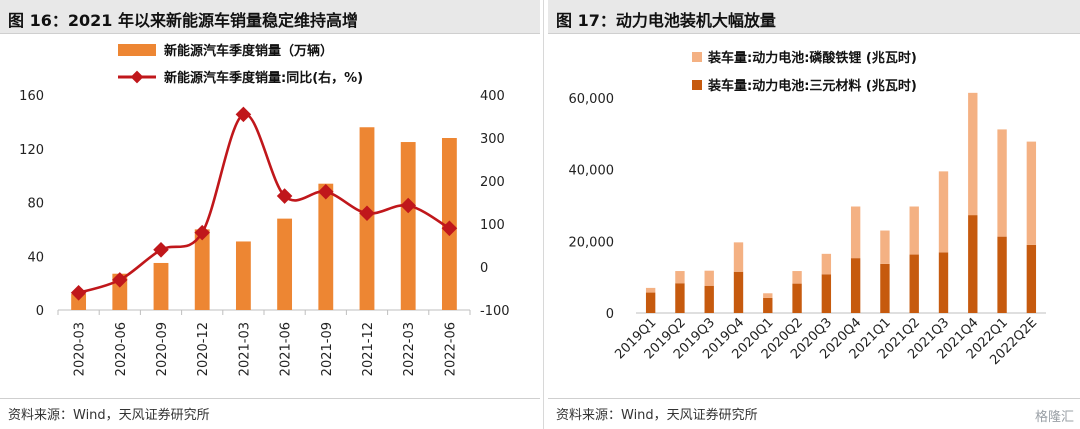 The width and height of the screenshot is (1080, 429). I want to click on y-tick-label: 40,000, so click(592, 171).